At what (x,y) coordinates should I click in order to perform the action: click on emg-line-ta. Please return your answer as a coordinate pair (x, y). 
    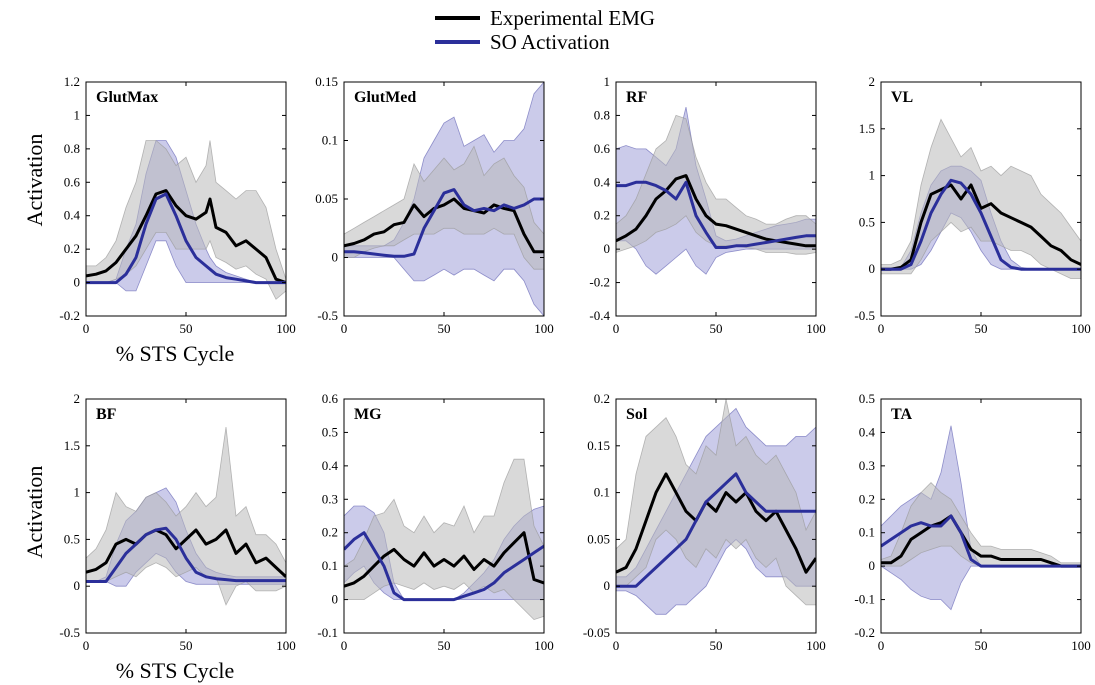
    Looking at the image, I should click on (981, 541).